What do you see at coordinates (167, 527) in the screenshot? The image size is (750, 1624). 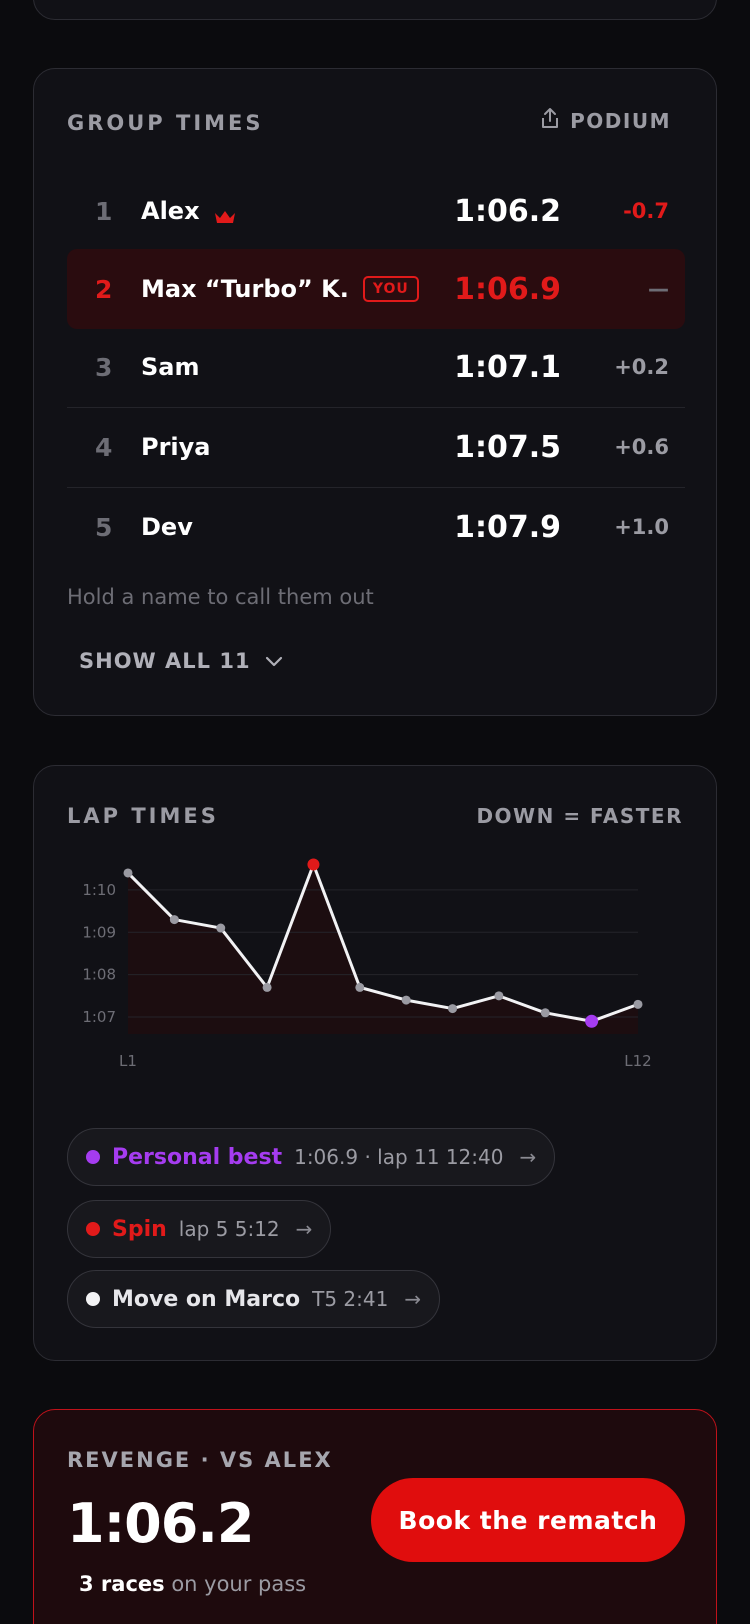 I see `driver-name: Dev` at bounding box center [167, 527].